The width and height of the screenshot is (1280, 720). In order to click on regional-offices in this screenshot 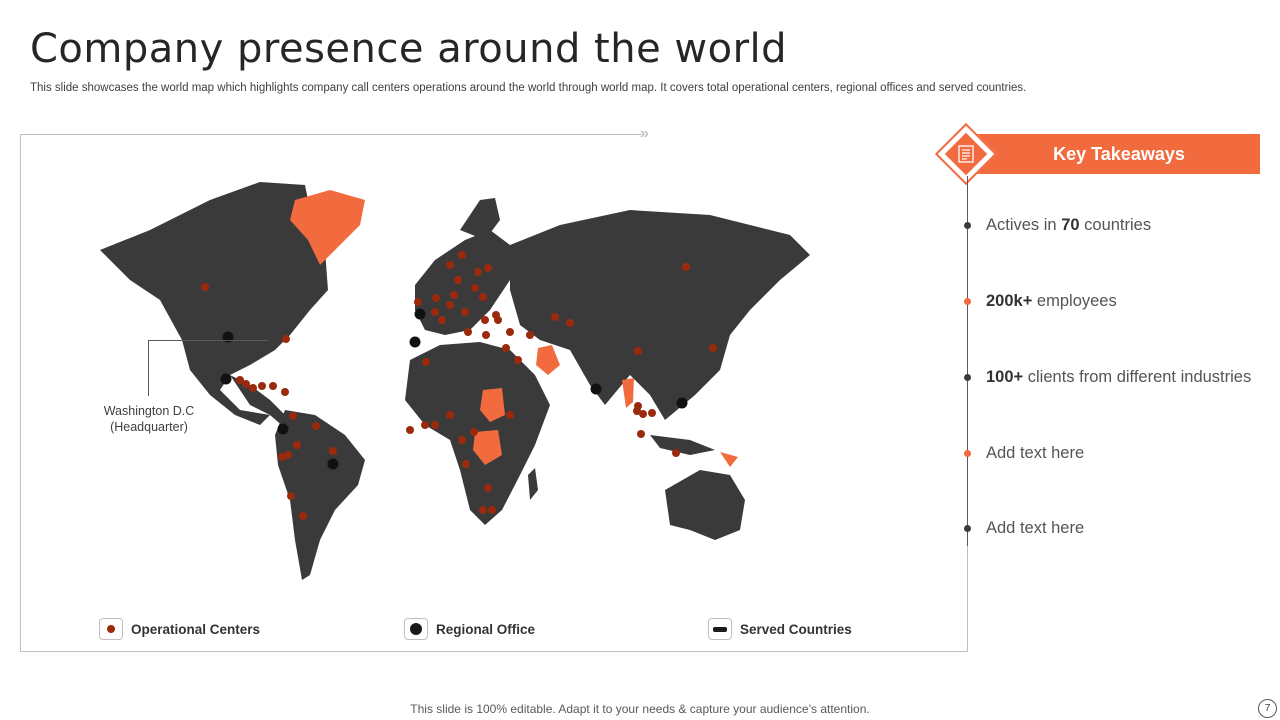, I will do `click(454, 389)`.